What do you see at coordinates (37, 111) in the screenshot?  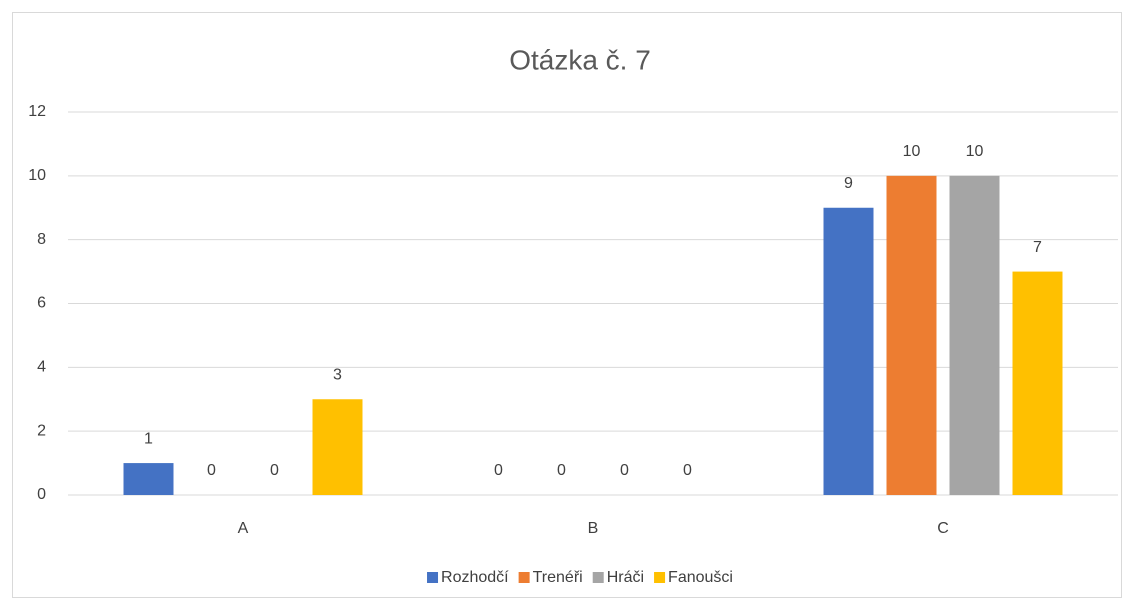 I see `y-tick-label: 12` at bounding box center [37, 111].